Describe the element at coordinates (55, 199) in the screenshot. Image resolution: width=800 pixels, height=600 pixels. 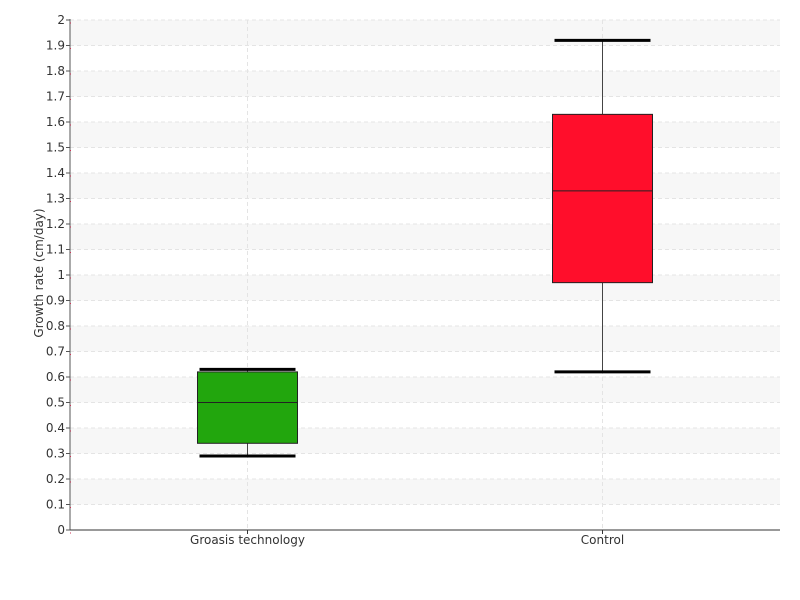
I see `y-tick-label: 1.3` at that location.